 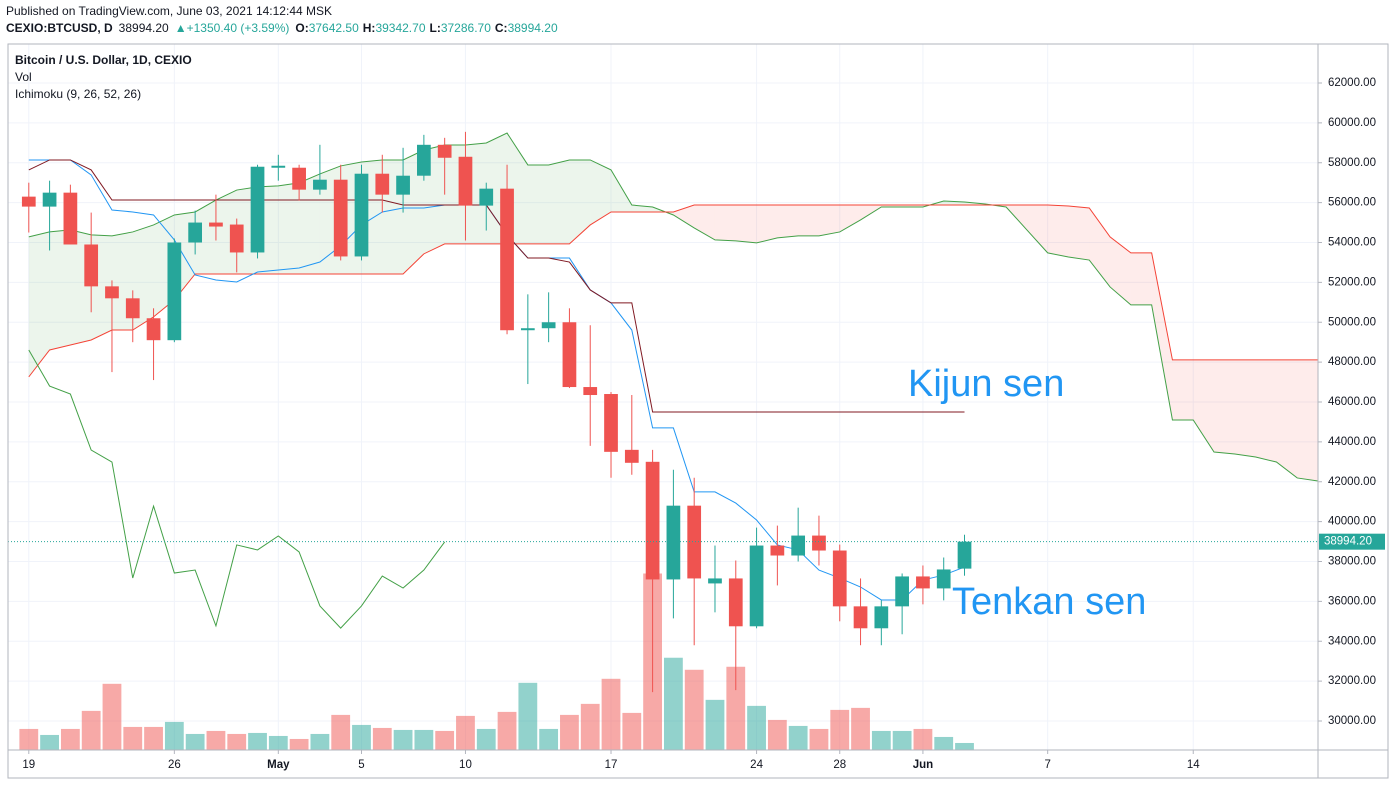 What do you see at coordinates (369, 28) in the screenshot?
I see `ohlc-key: H:` at bounding box center [369, 28].